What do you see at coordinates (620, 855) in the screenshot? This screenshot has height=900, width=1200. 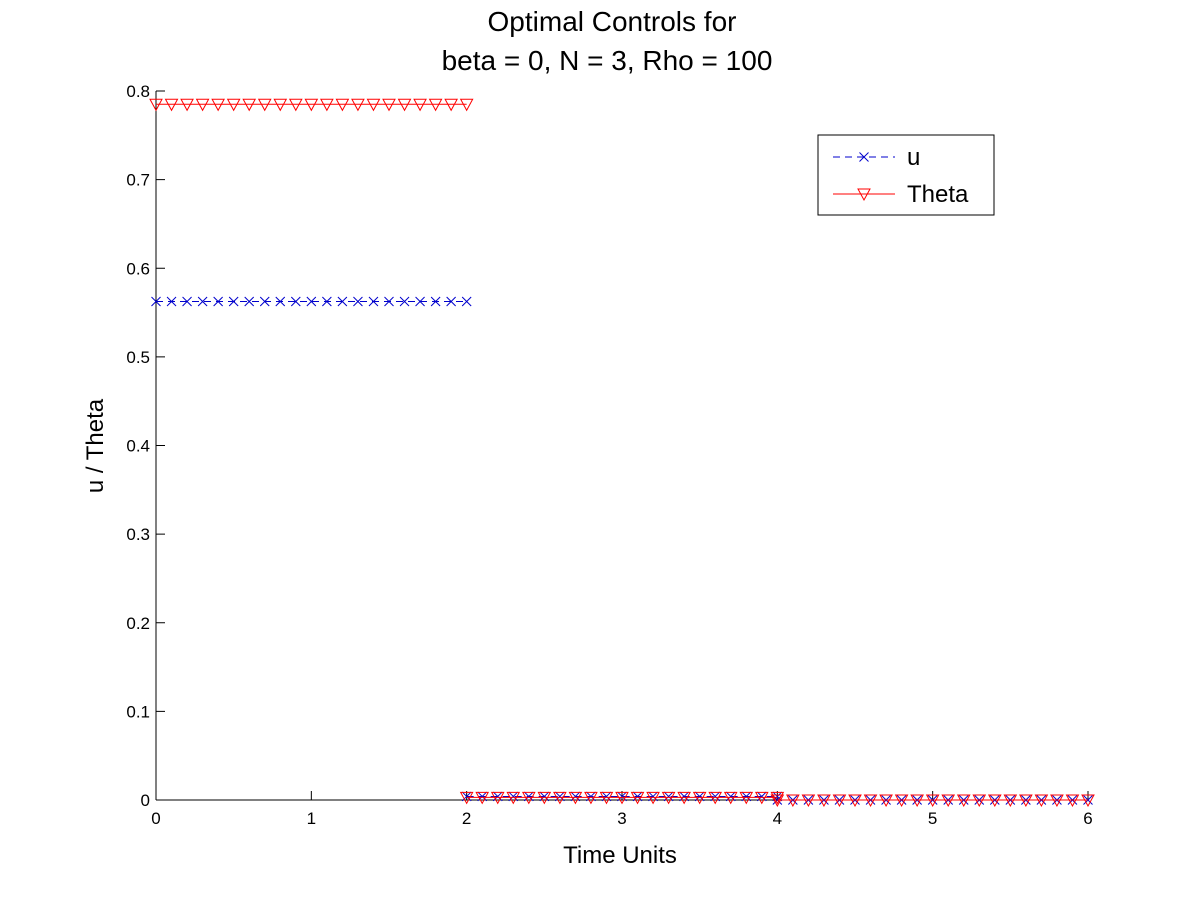 I see `x-axis-label: Time Units` at bounding box center [620, 855].